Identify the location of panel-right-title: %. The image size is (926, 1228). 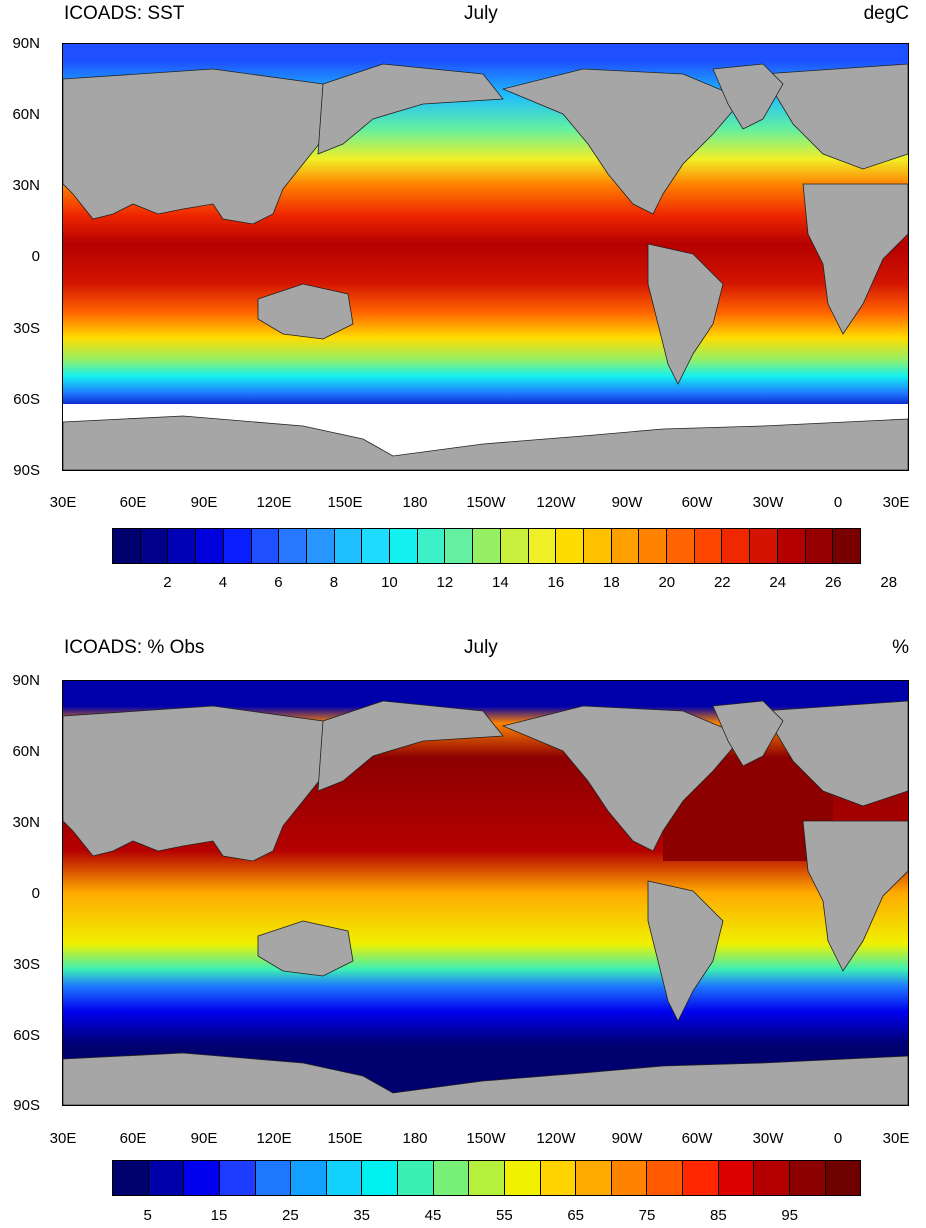
(900, 647).